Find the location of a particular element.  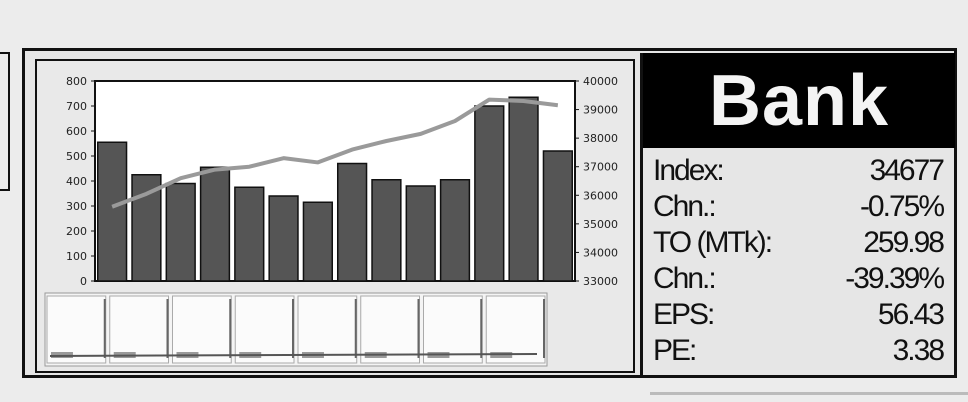

y2-tick-label: 37000 is located at coordinates (600, 167).